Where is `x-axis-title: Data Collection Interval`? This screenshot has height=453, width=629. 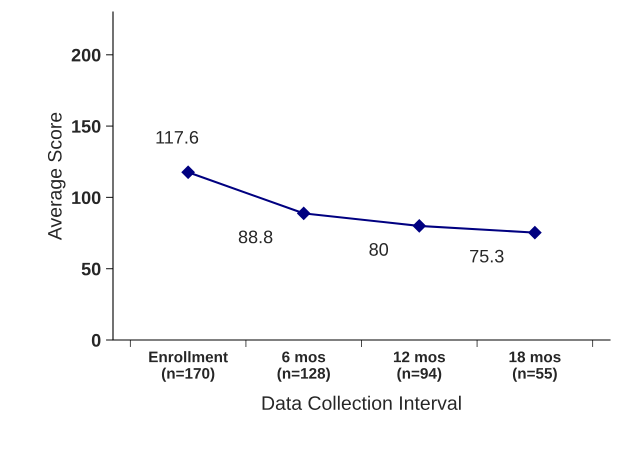 x-axis-title: Data Collection Interval is located at coordinates (361, 403).